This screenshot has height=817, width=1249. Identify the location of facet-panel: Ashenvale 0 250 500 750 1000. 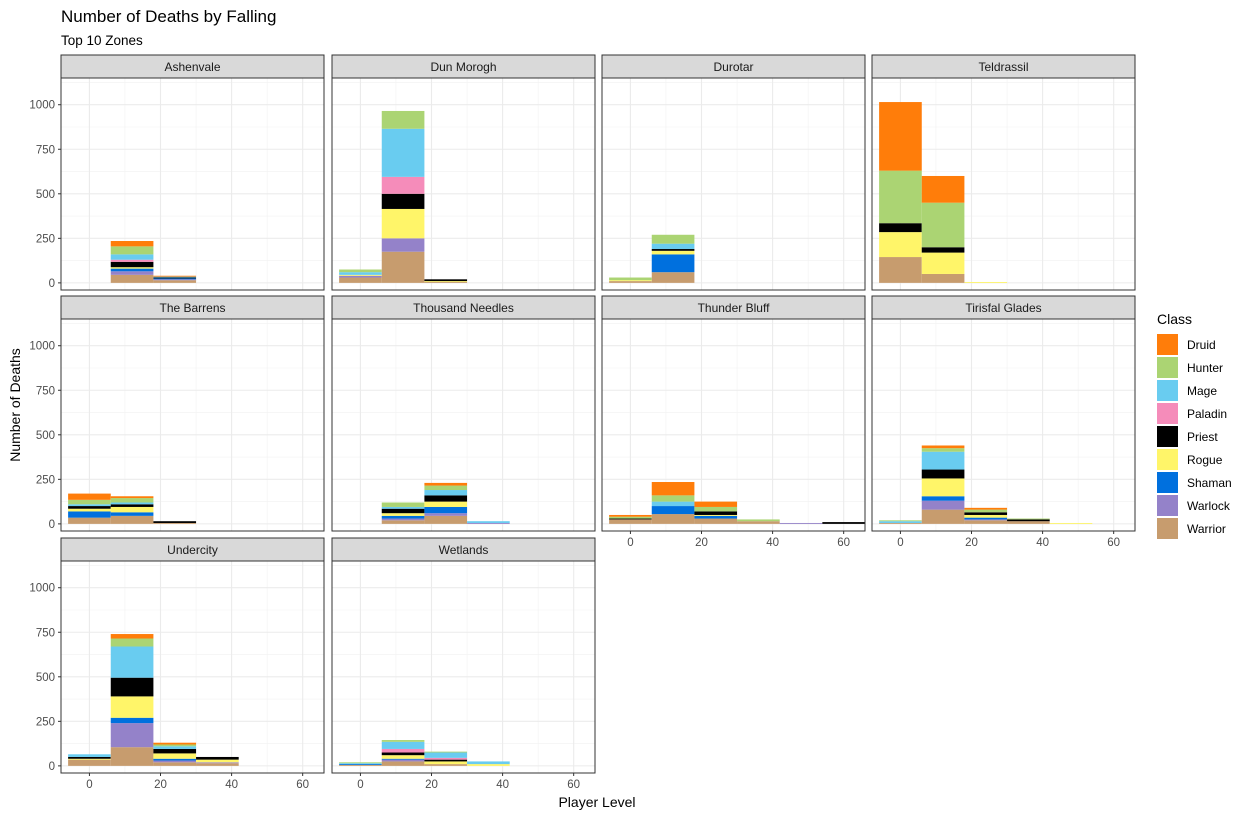
(177, 172).